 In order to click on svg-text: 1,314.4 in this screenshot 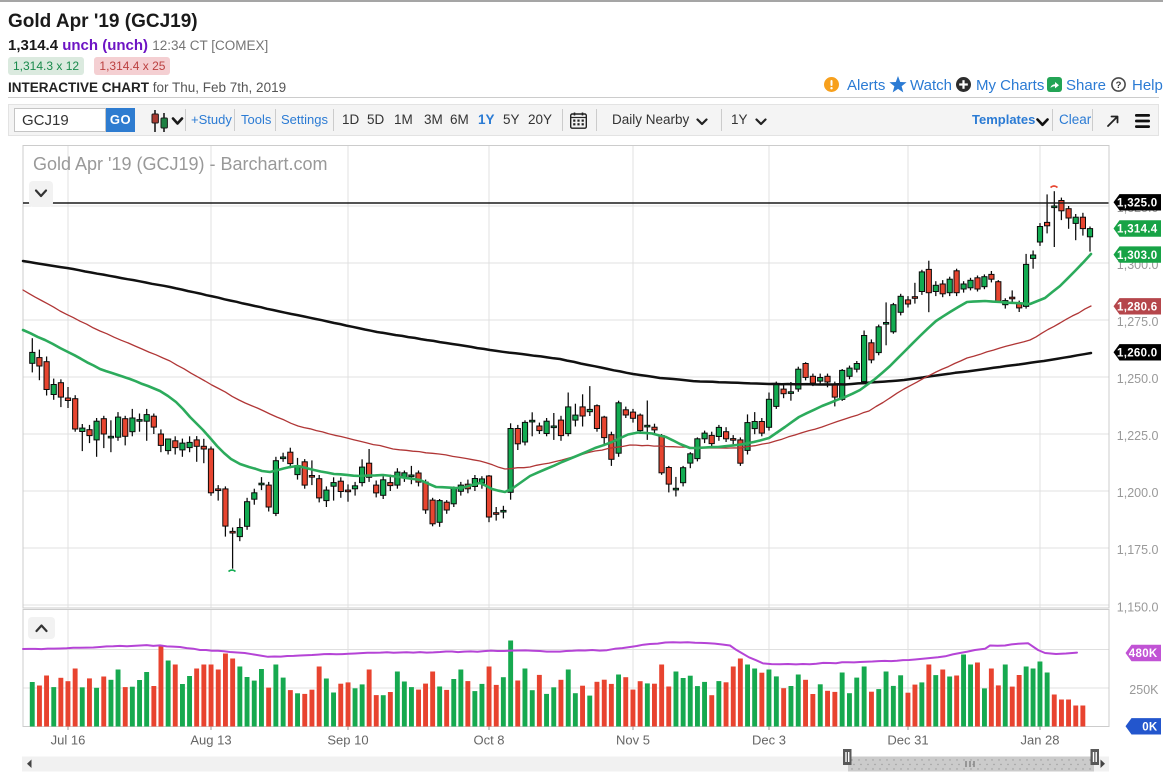, I will do `click(1137, 230)`.